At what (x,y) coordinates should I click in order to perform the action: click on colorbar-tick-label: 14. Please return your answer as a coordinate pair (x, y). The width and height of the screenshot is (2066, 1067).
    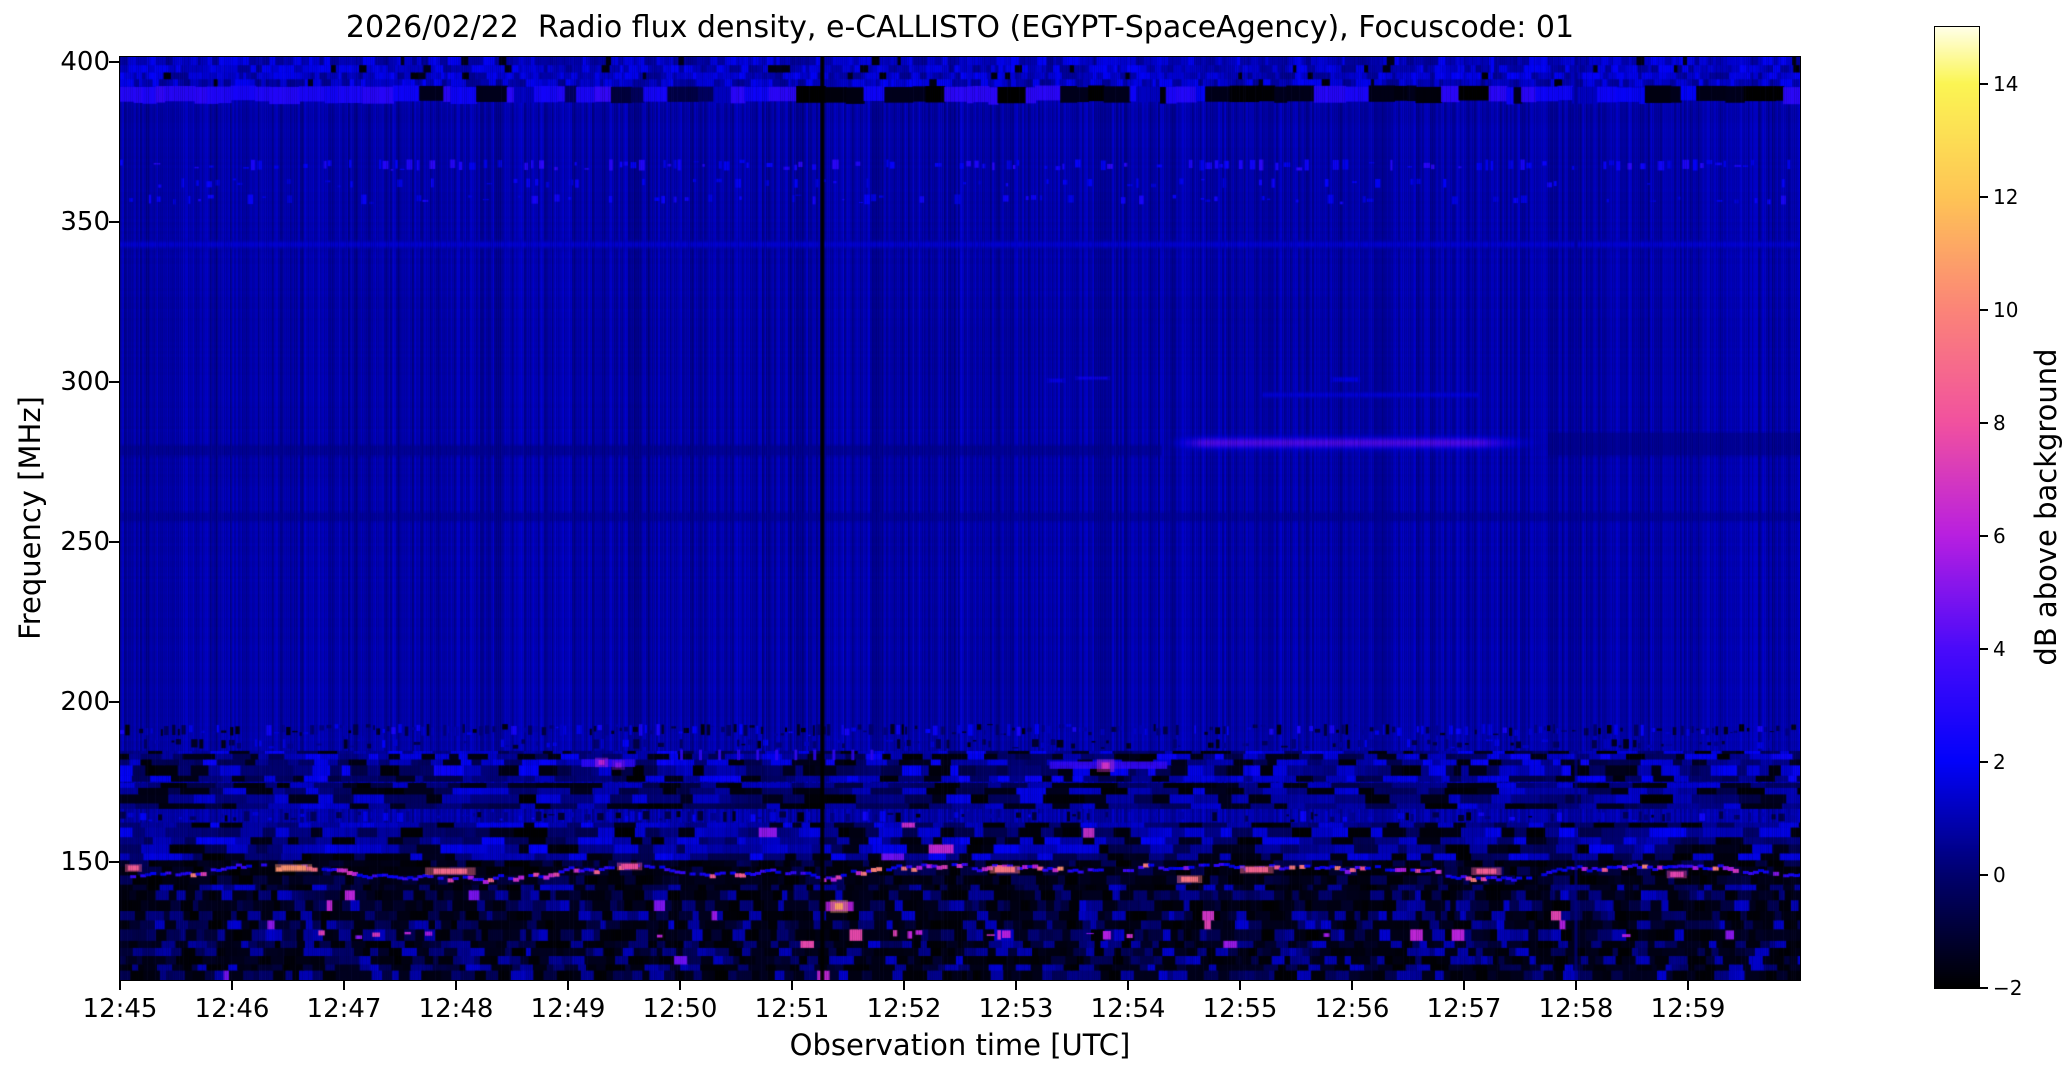
    Looking at the image, I should click on (2006, 83).